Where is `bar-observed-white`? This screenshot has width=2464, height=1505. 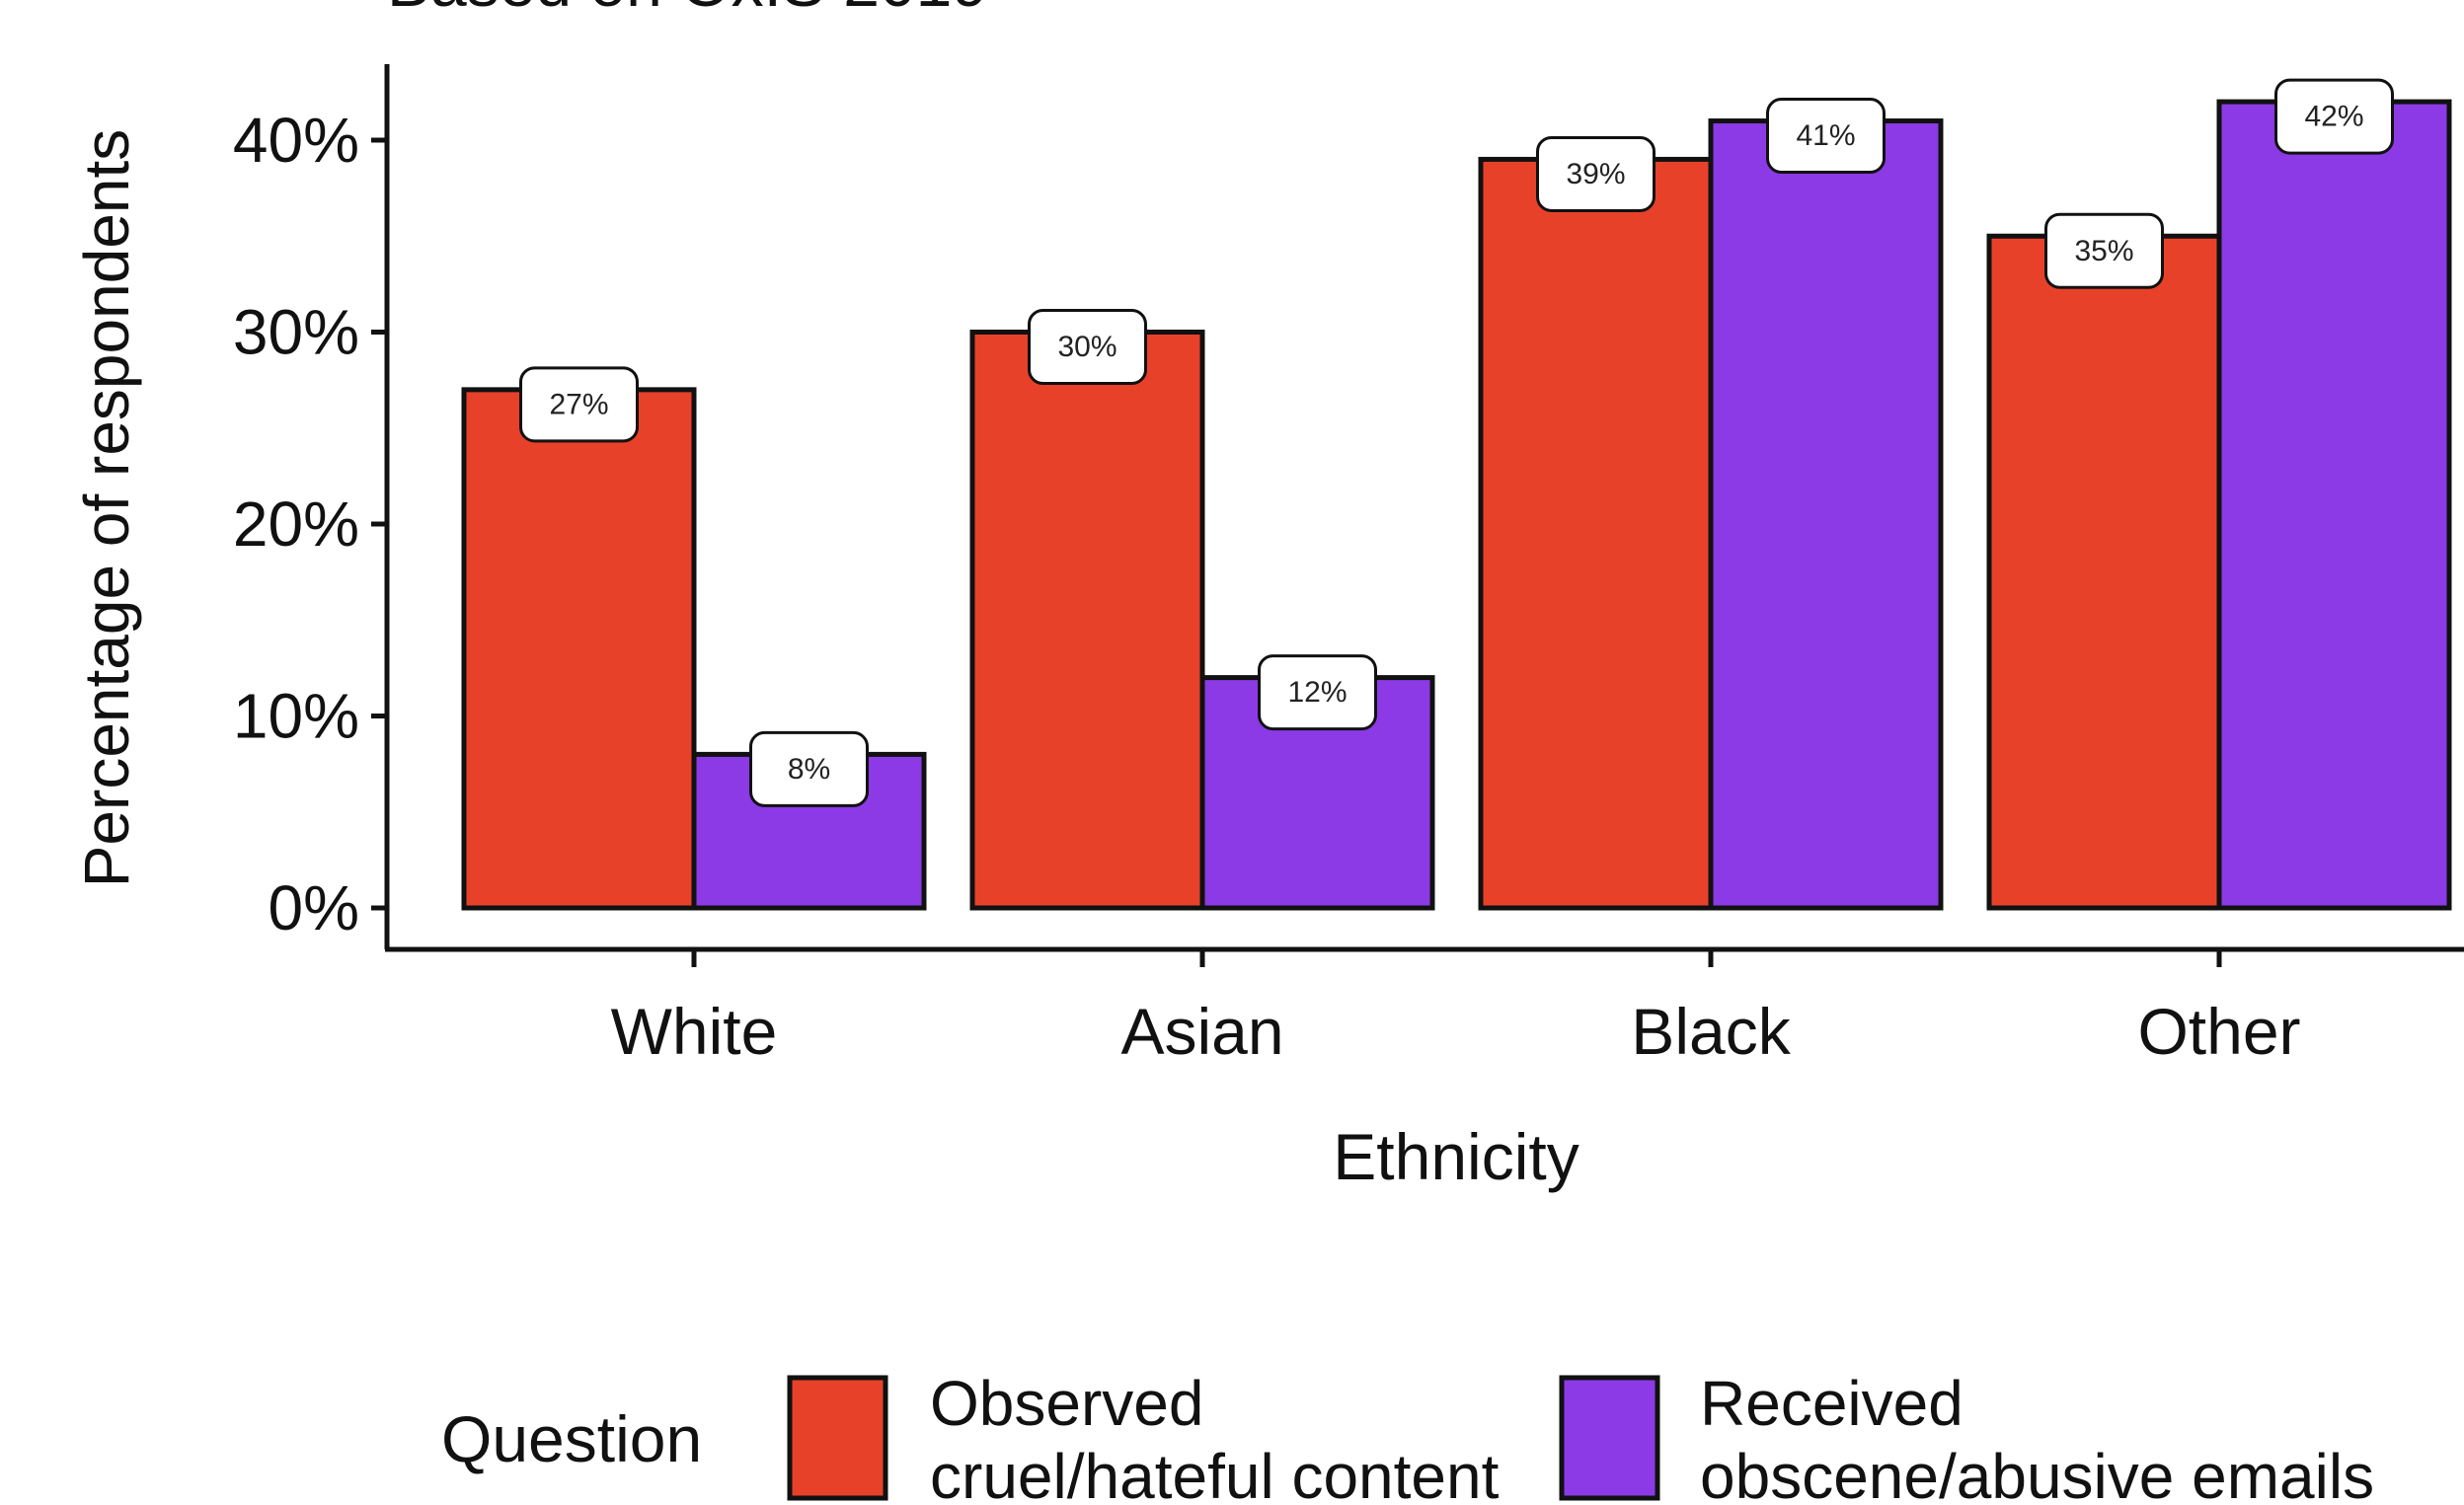 bar-observed-white is located at coordinates (579, 649).